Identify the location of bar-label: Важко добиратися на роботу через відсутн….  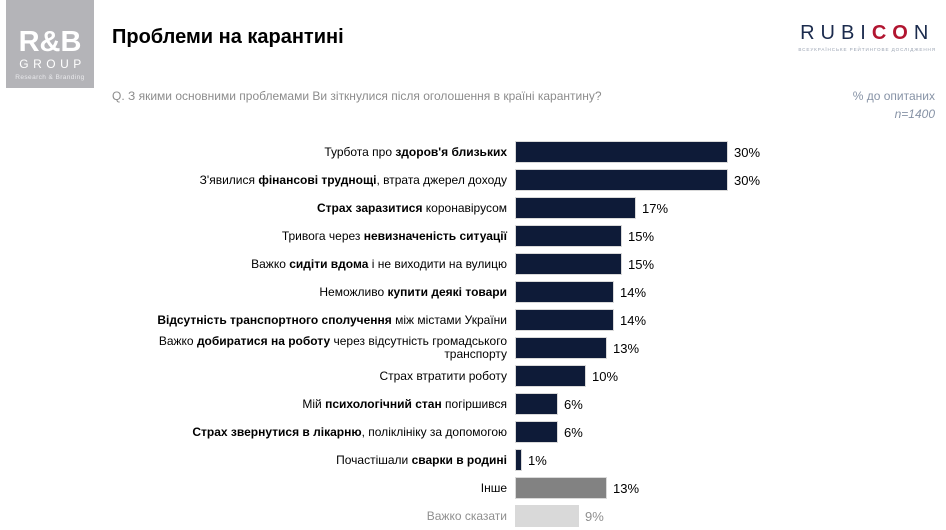
(332, 347).